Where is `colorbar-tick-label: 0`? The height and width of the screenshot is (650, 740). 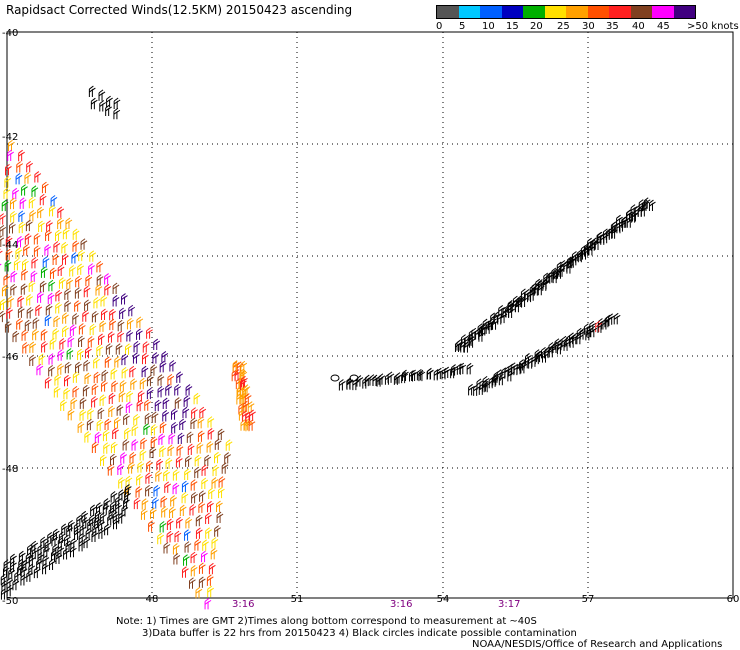
colorbar-tick-label: 0 is located at coordinates (439, 26).